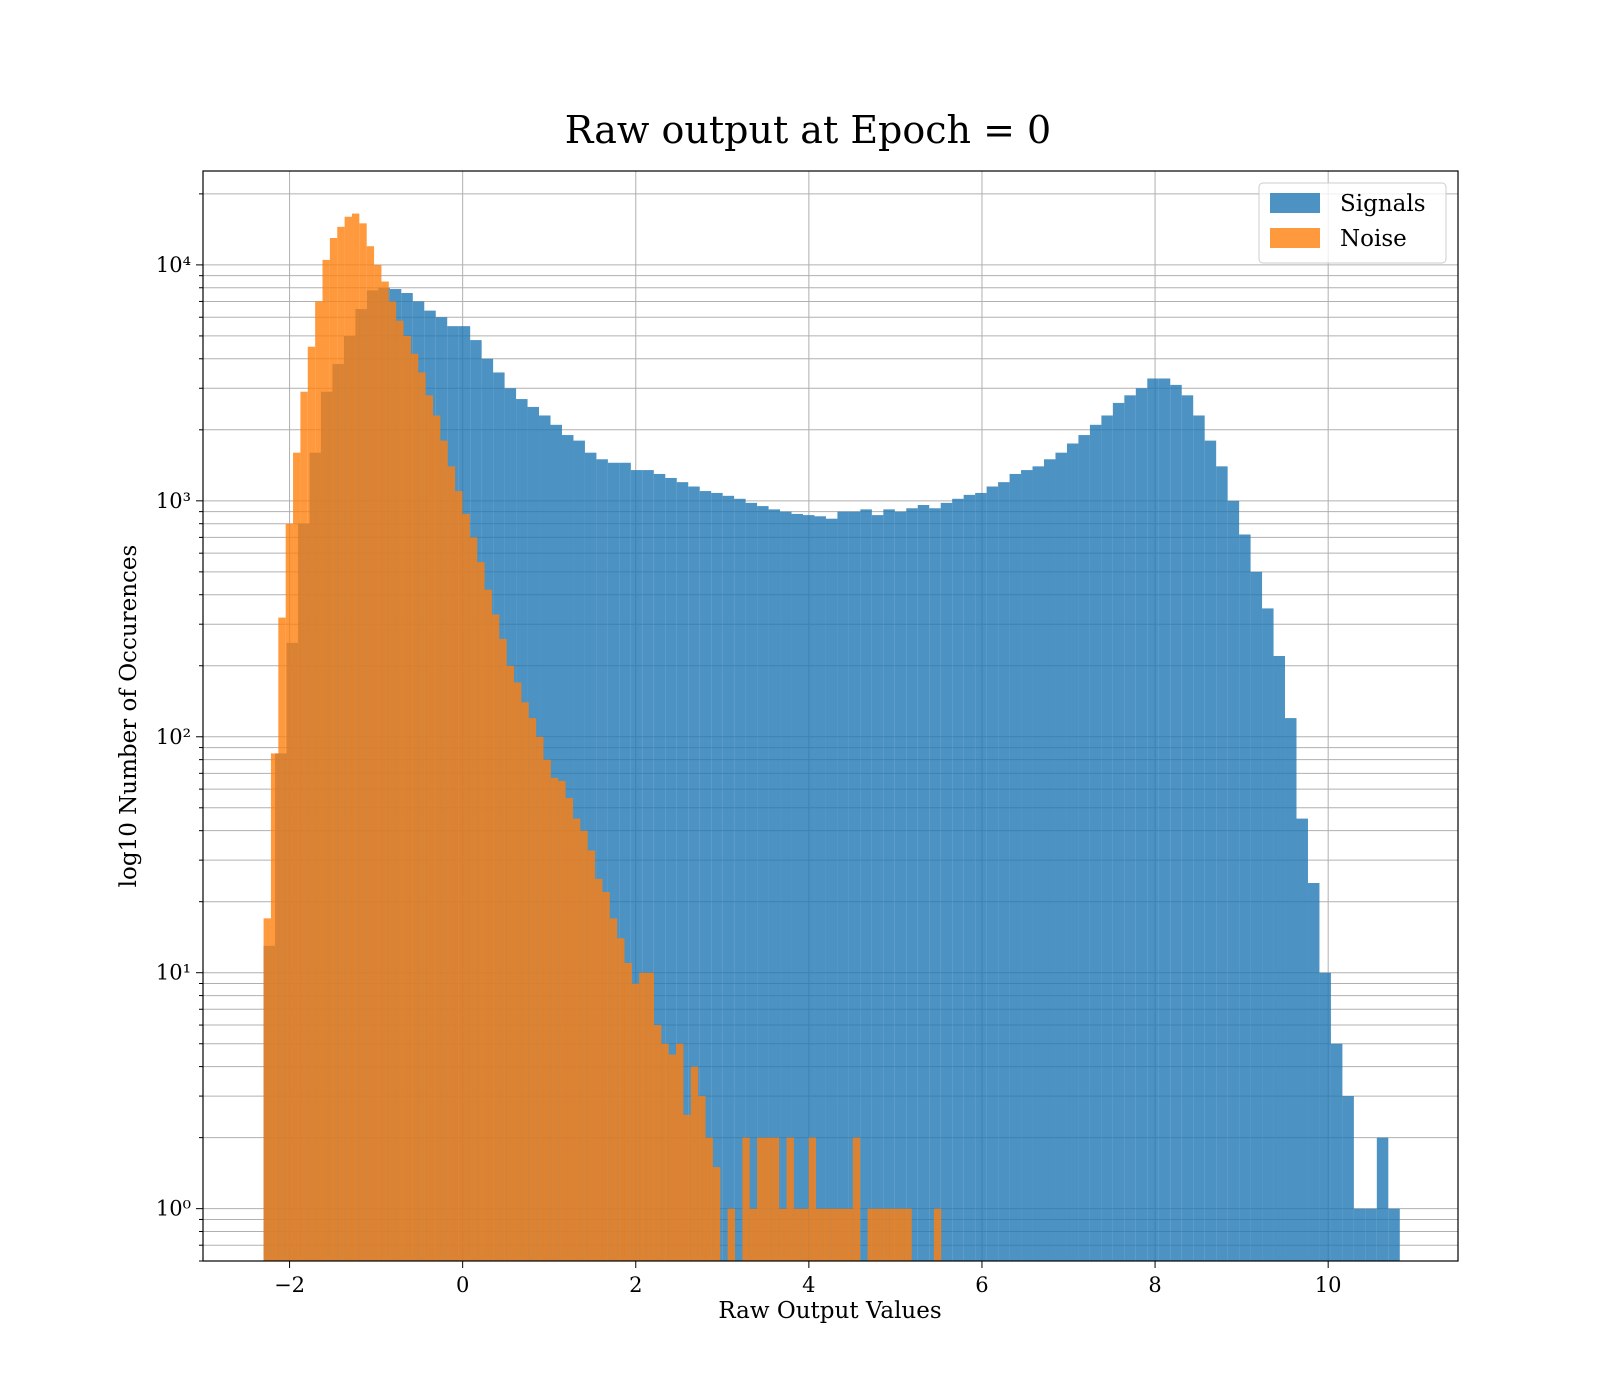  Describe the element at coordinates (1328, 1285) in the screenshot. I see `x-tick-label: 10` at that location.